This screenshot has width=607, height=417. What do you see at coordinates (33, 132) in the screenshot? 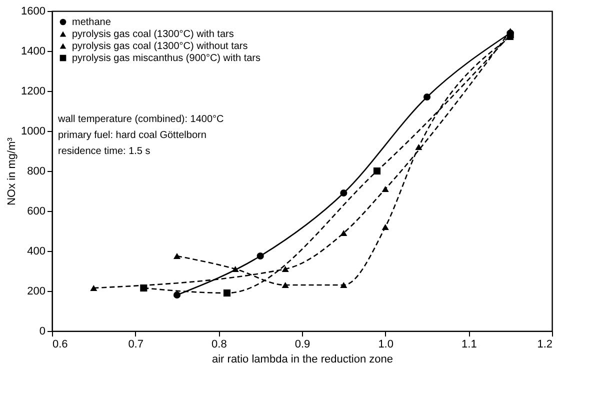
I see `y-tick-label: 1000` at bounding box center [33, 132].